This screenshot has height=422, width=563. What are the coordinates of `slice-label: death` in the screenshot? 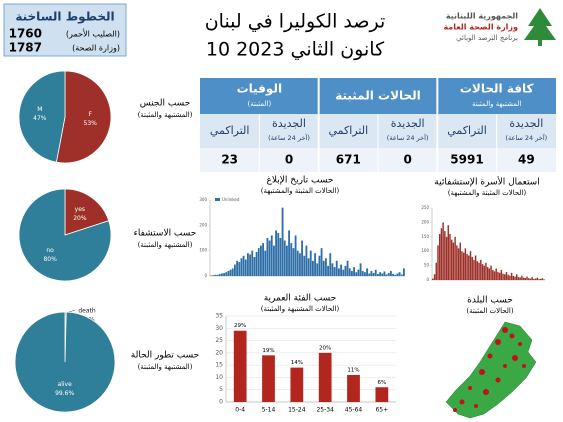 It's located at (87, 311).